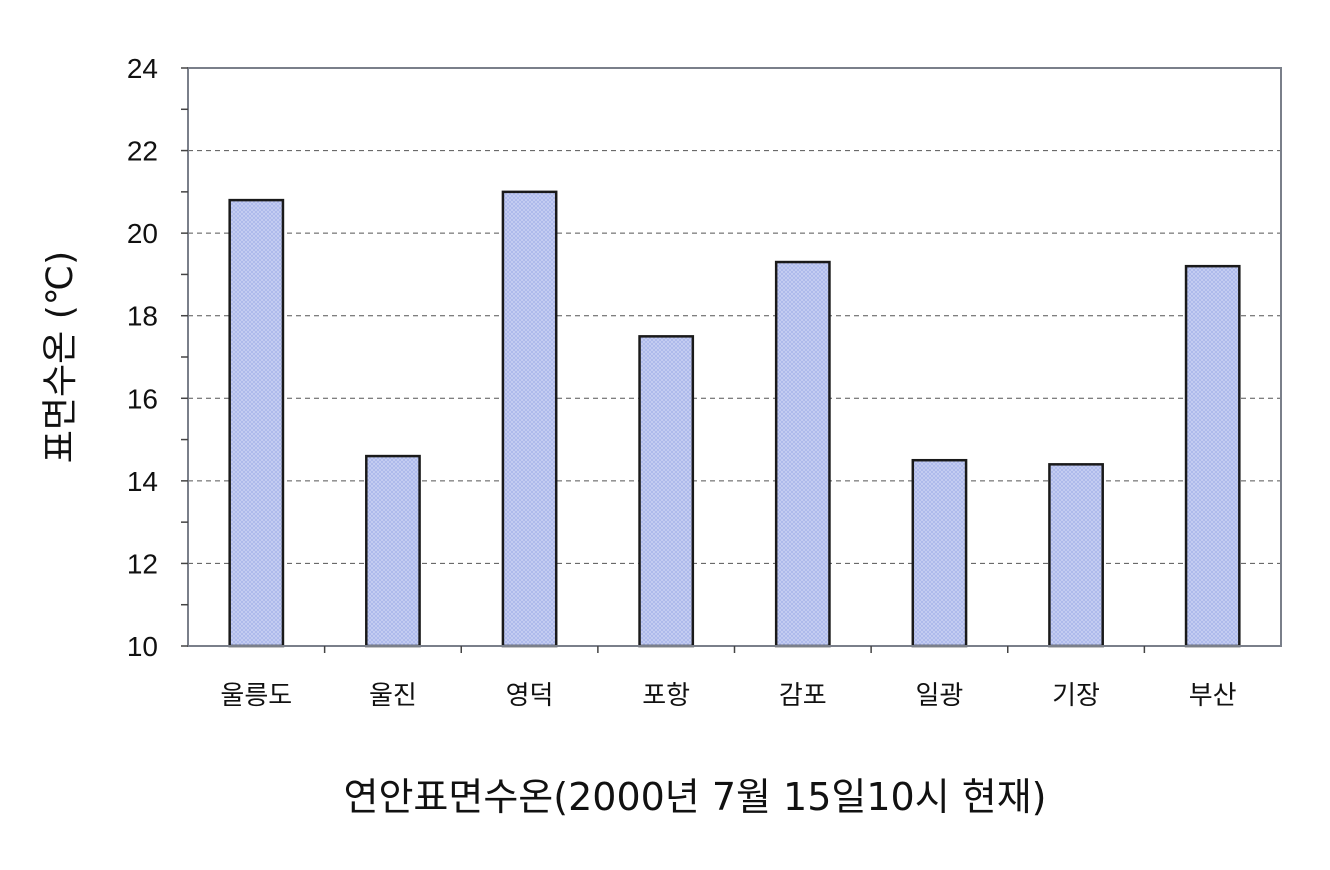 This screenshot has width=1330, height=870. I want to click on x-tick-label: 일광, so click(940, 696).